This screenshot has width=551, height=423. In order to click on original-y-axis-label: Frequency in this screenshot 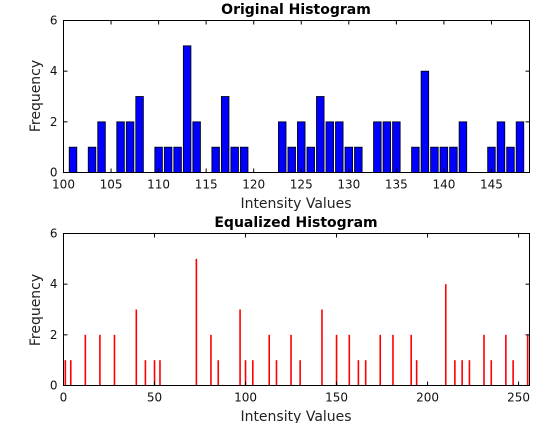, I will do `click(36, 96)`.